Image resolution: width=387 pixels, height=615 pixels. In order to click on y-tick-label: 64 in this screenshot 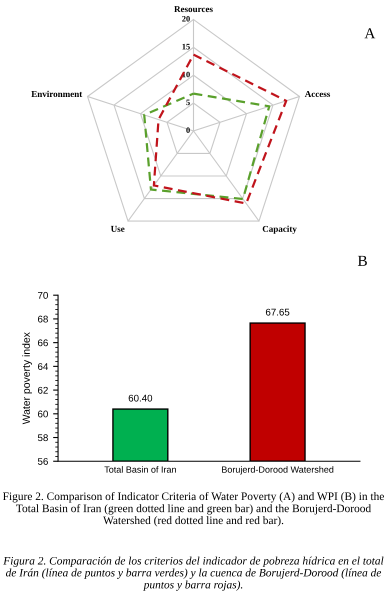, I will do `click(43, 366)`.